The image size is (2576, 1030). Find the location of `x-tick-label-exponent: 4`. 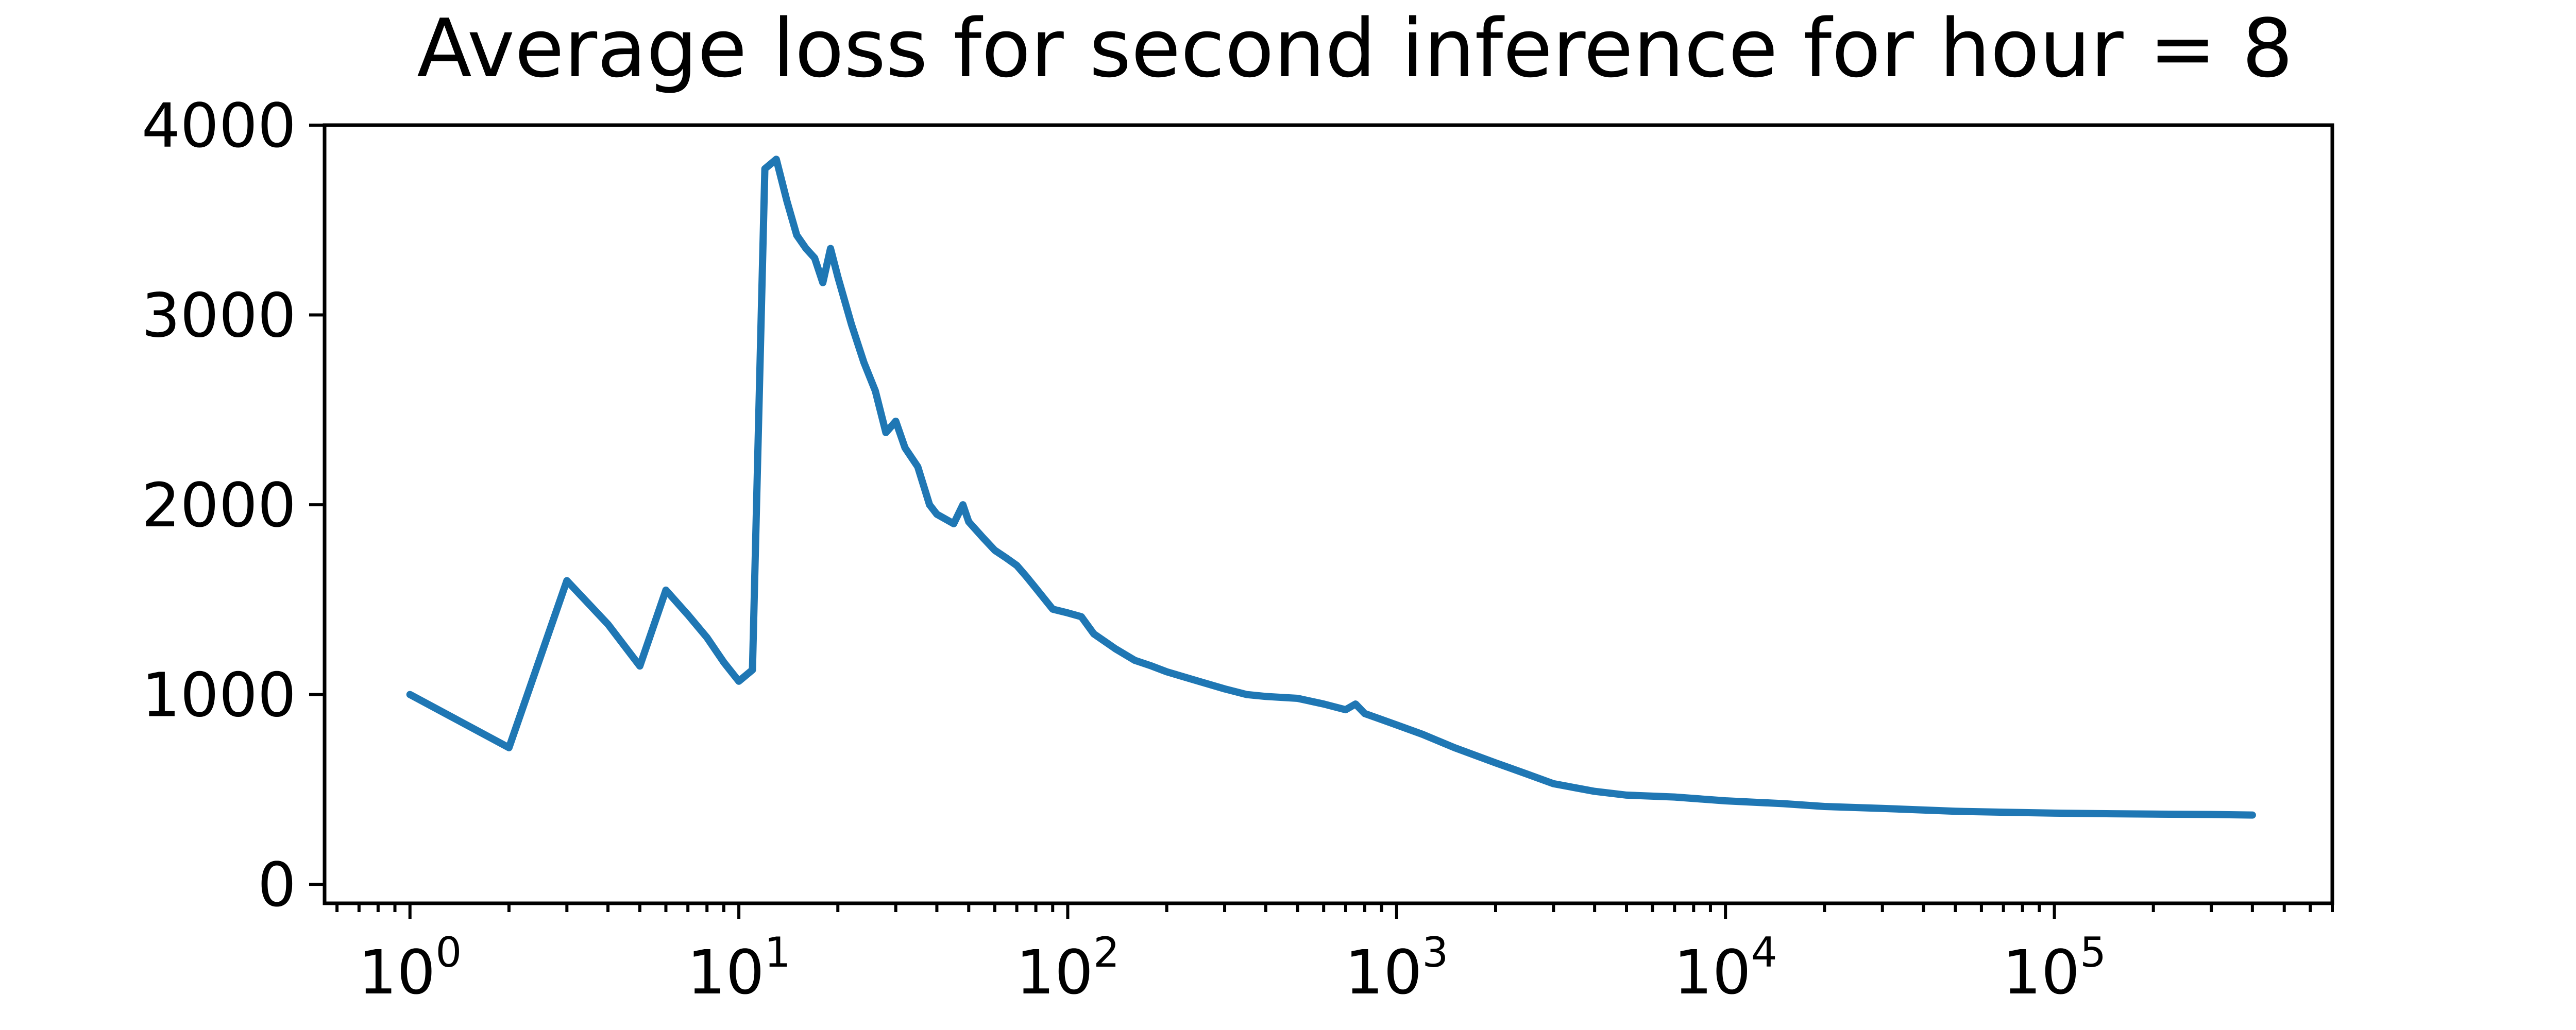

x-tick-label-exponent: 4 is located at coordinates (1764, 953).